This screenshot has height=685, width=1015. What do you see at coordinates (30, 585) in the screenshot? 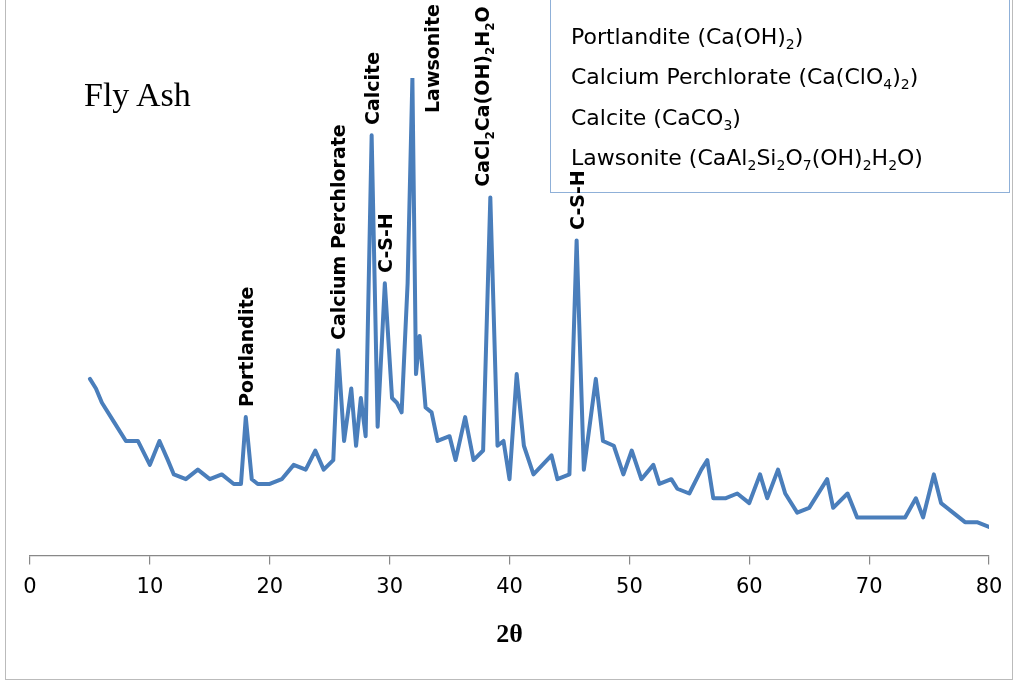
I see `x-tick-label: 0` at bounding box center [30, 585].